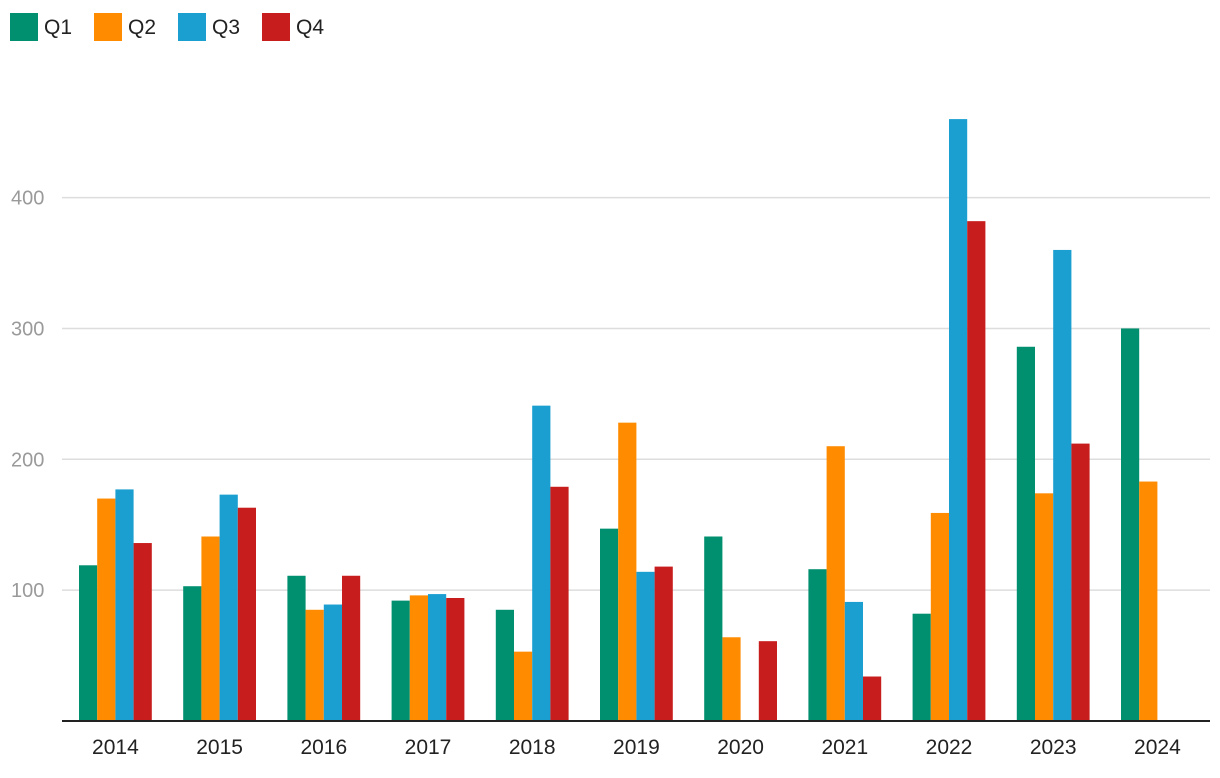  What do you see at coordinates (351, 648) in the screenshot?
I see `bar-2016-q4` at bounding box center [351, 648].